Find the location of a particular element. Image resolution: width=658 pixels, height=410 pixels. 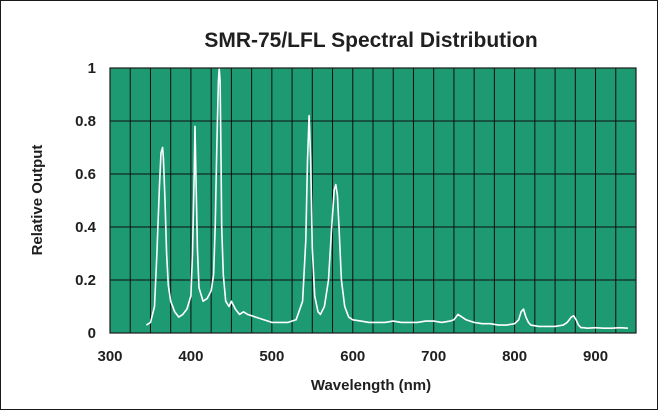

y-tick-label: 0.4 is located at coordinates (86, 227).